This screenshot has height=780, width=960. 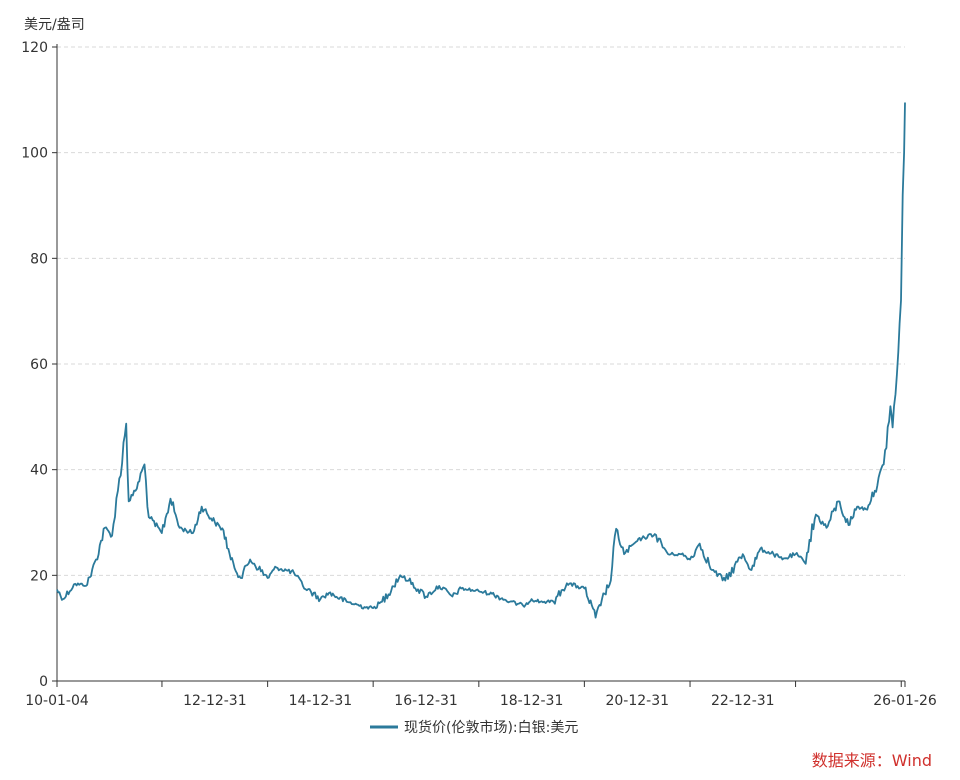 I want to click on y-axis-unit-label: 美元/盎司, so click(x=54, y=25).